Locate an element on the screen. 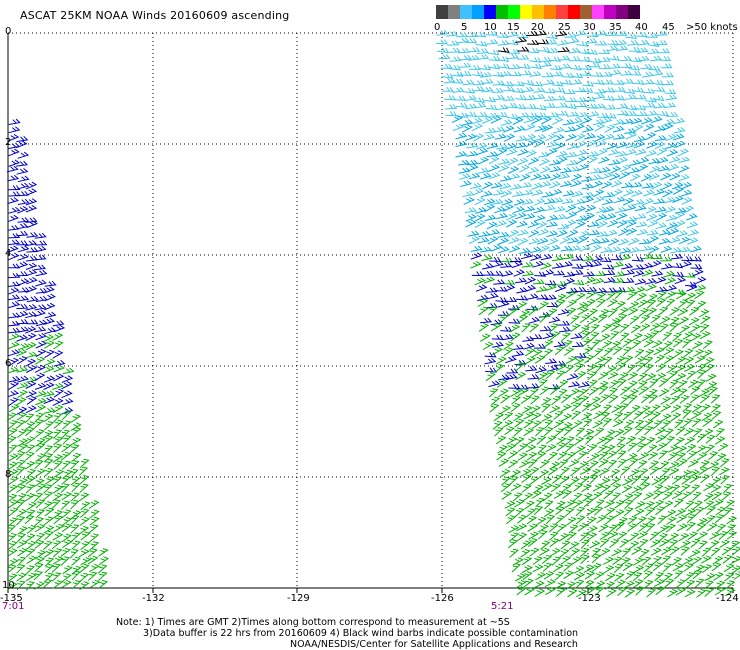 The width and height of the screenshot is (740, 650). legend-swatch is located at coordinates (634, 12).